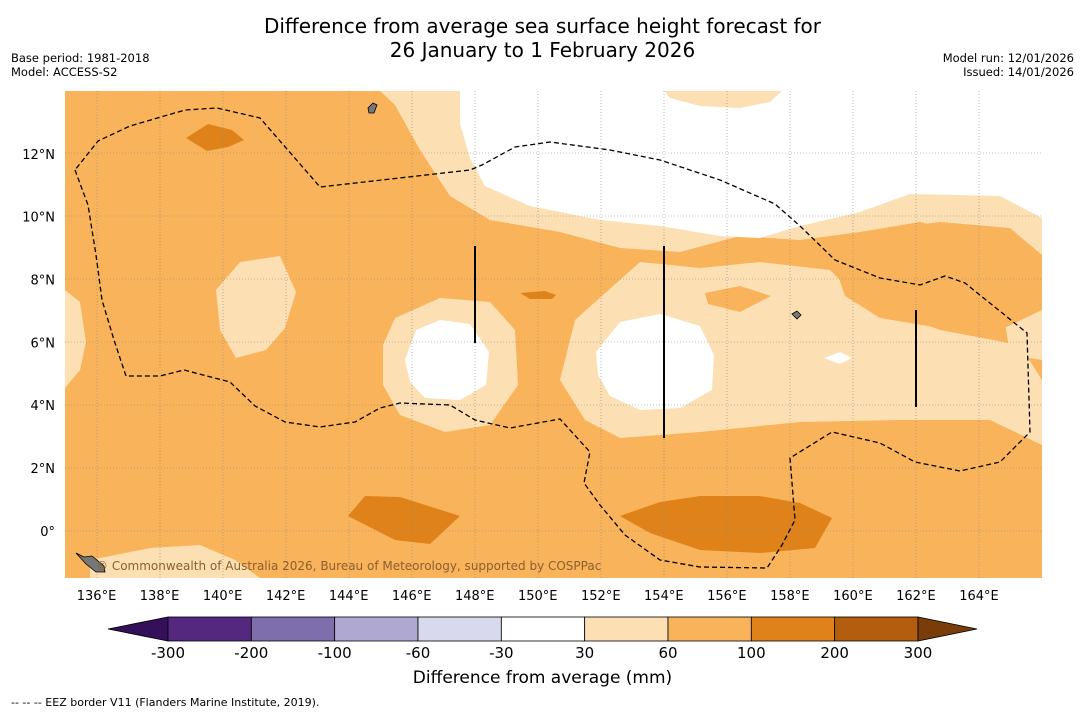 The height and width of the screenshot is (713, 1085). I want to click on latitude-labels: 12°N 10°N 8°N 6°N 4°N 2°N 0°, so click(38, 344).